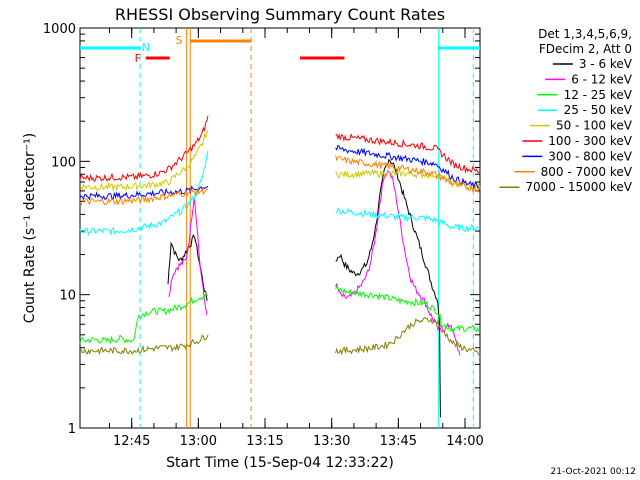  Describe the element at coordinates (280, 463) in the screenshot. I see `x-axis-label: Start Time (15-Sep-04 12:33:22)` at that location.